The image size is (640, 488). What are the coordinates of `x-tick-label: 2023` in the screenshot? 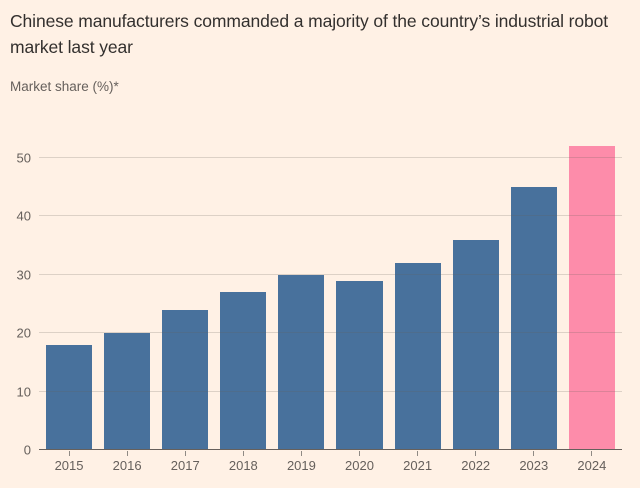 It's located at (534, 465).